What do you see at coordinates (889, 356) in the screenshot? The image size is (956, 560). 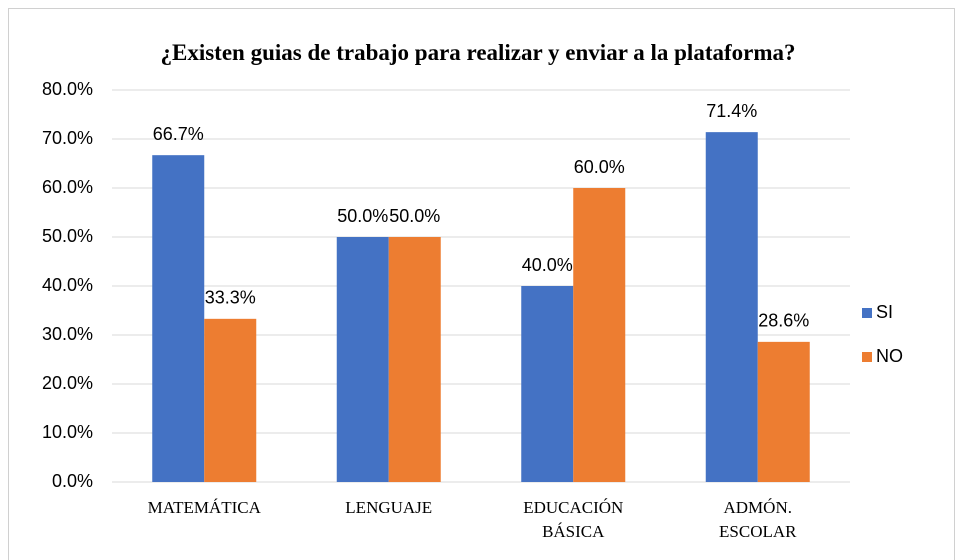 I see `legend-label: NO` at bounding box center [889, 356].